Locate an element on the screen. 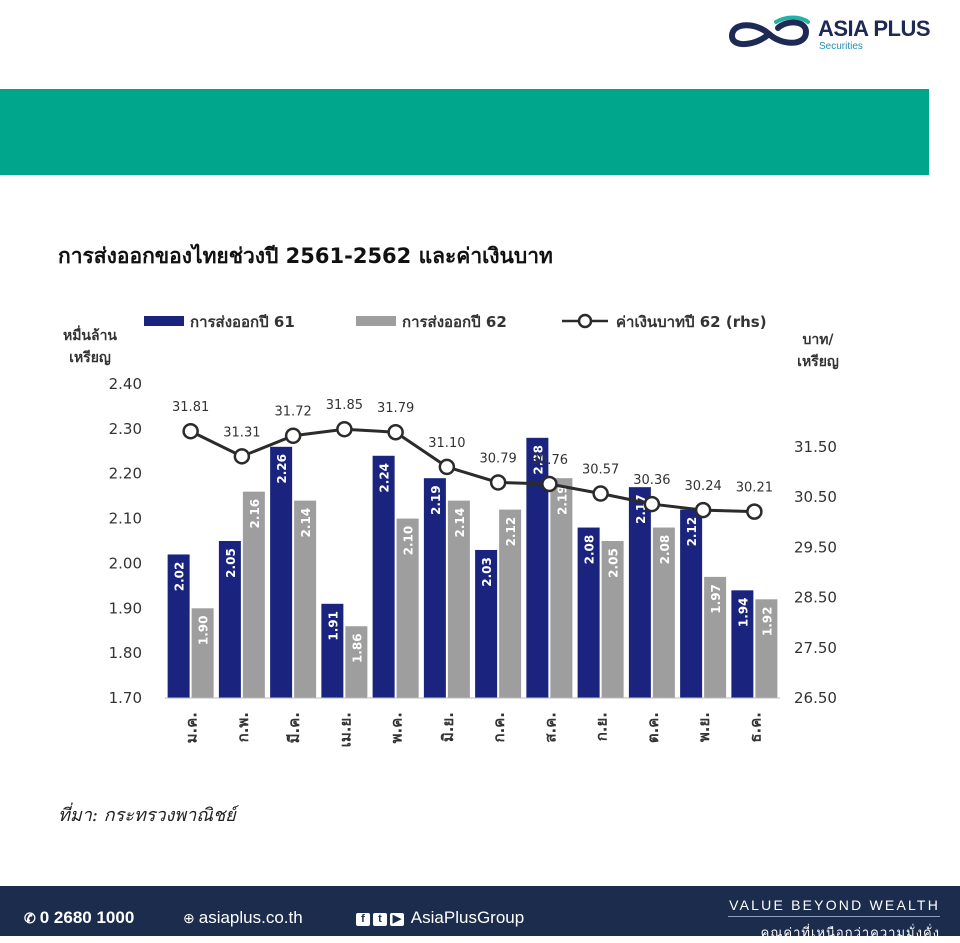 The image size is (960, 943). x-category-label: ก.พ. is located at coordinates (243, 727).